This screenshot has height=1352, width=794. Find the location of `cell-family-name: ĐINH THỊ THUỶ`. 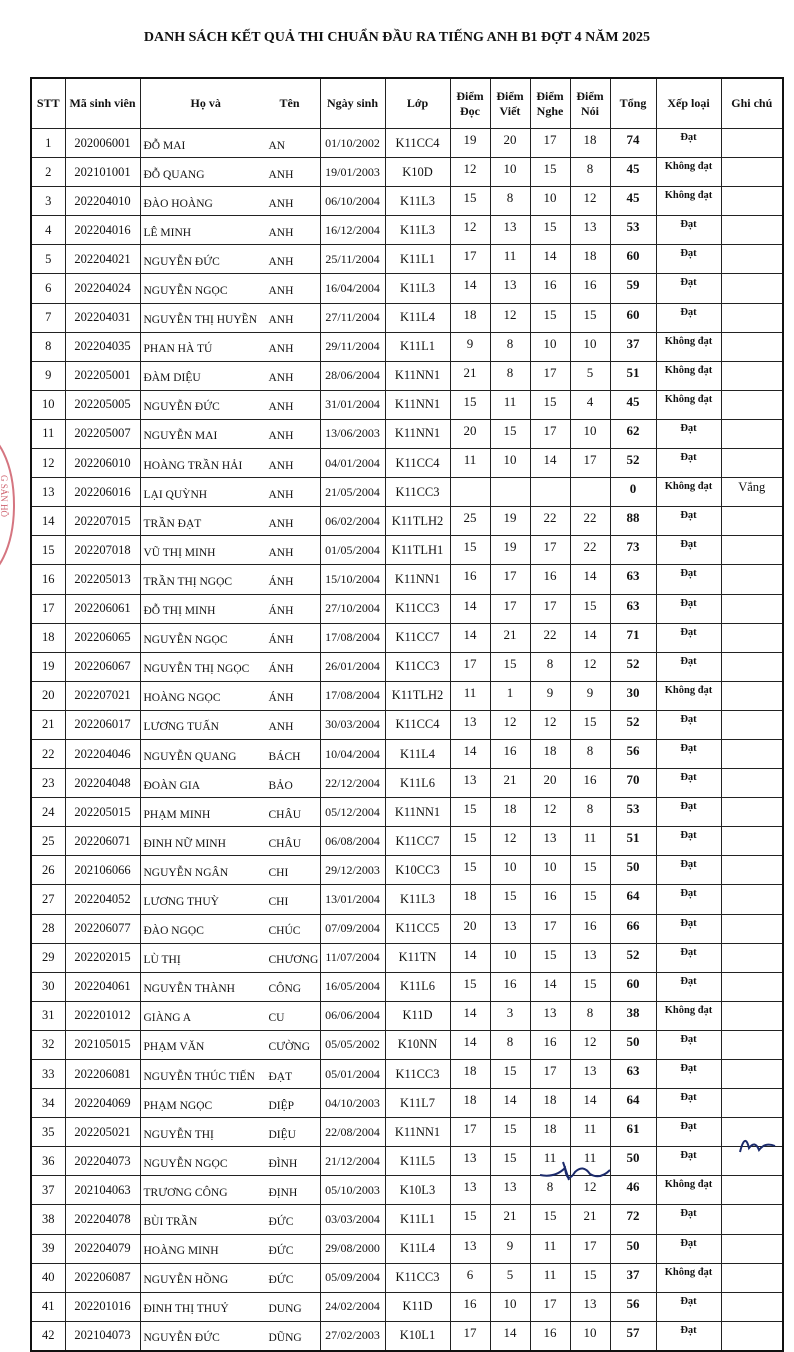

cell-family-name: ĐINH THỊ THUỶ is located at coordinates (186, 1309).